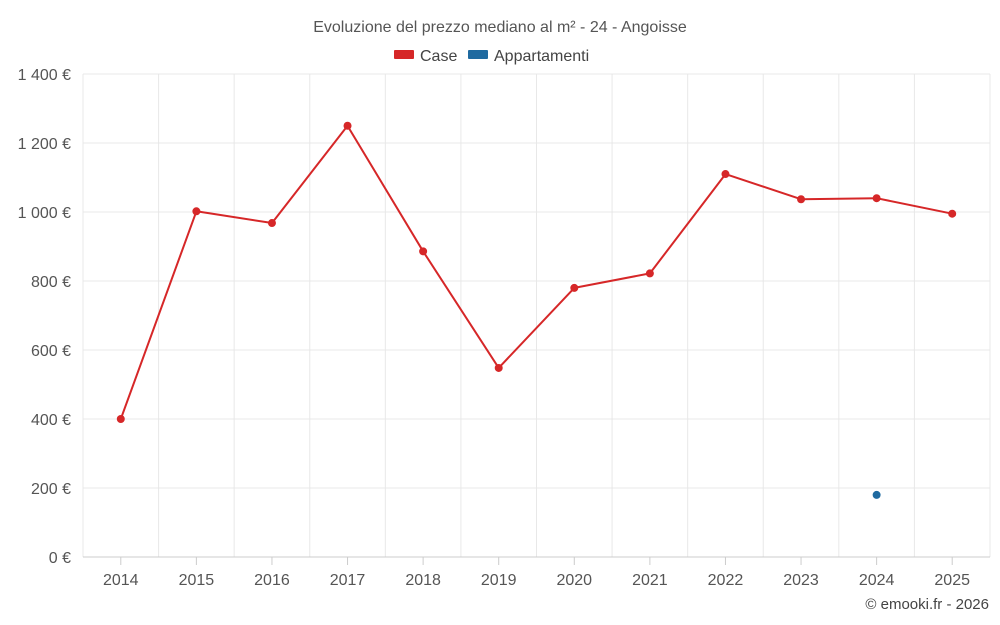 The height and width of the screenshot is (625, 1000). I want to click on legend-label-case: Case, so click(438, 56).